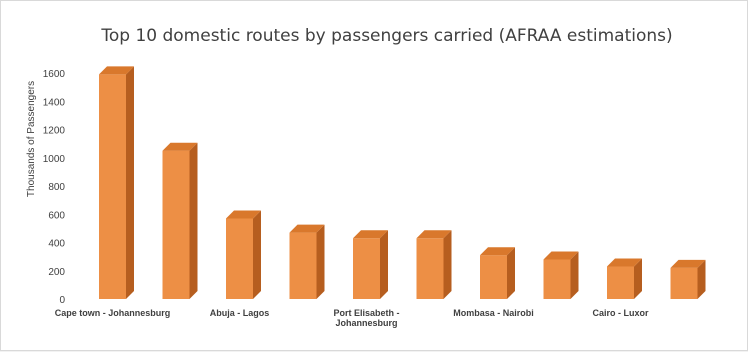  I want to click on y-tick-label: 0, so click(62, 300).